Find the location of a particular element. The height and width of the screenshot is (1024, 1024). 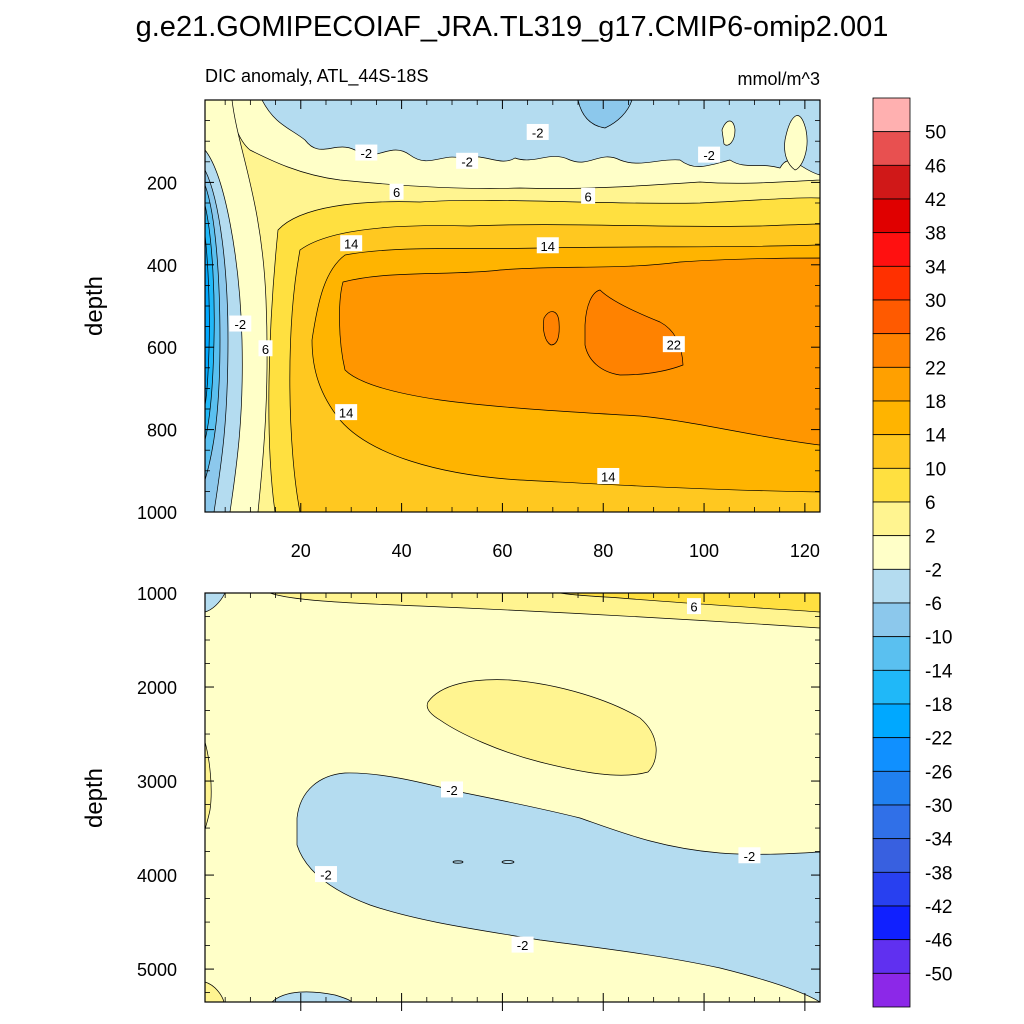

colorbar-label: 50 is located at coordinates (935, 133).